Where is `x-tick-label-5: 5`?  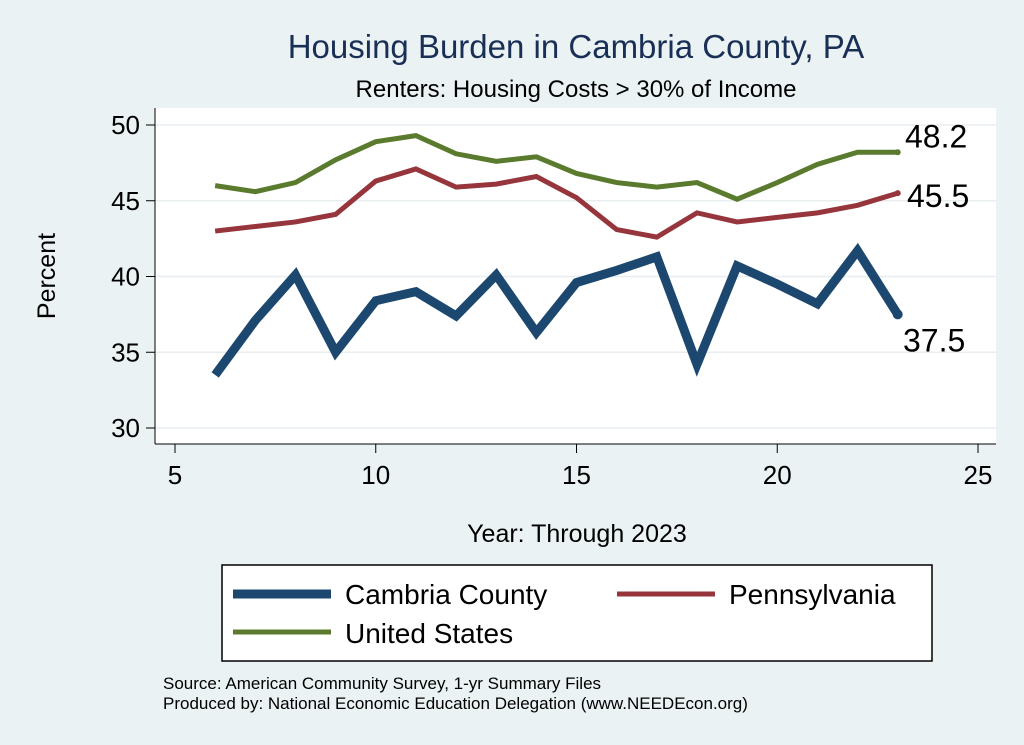 x-tick-label-5: 5 is located at coordinates (175, 475).